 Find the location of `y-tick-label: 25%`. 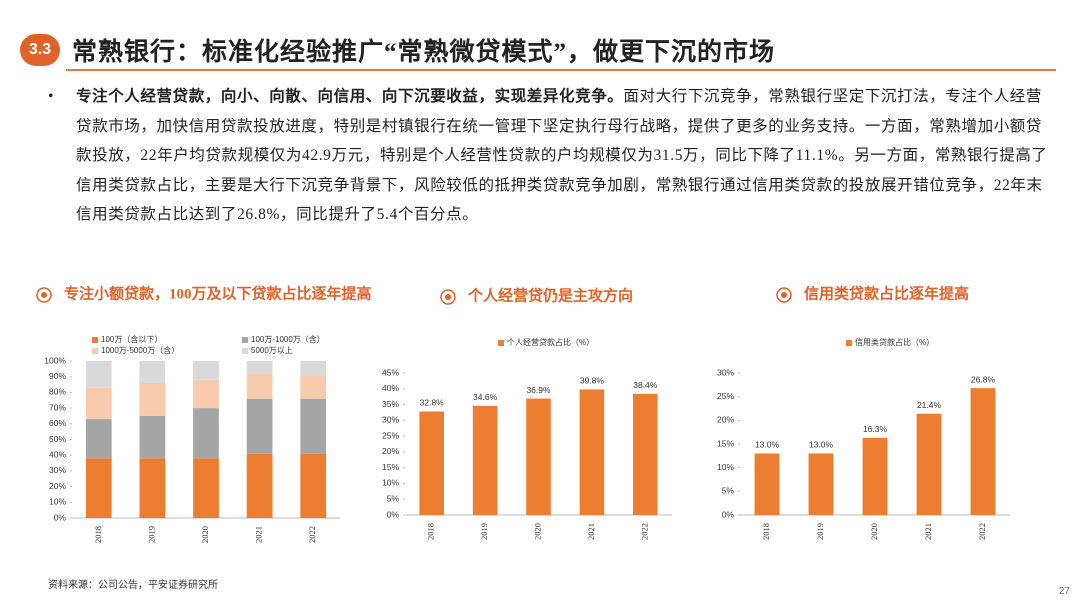

y-tick-label: 25% is located at coordinates (390, 435).